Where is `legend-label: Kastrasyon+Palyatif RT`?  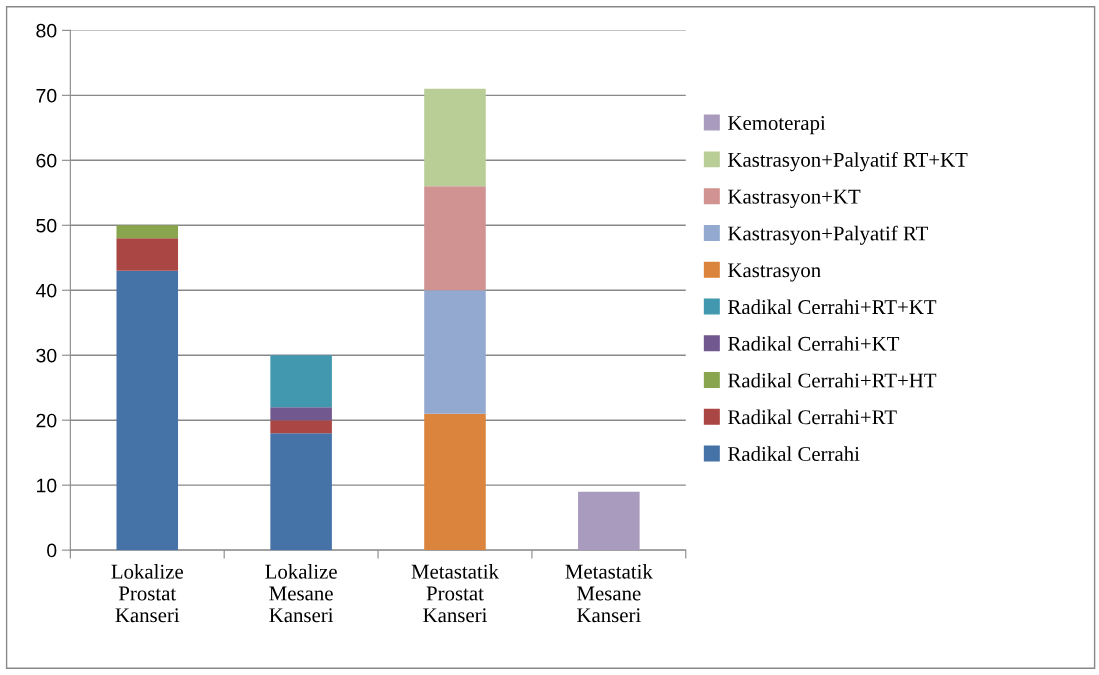
legend-label: Kastrasyon+Palyatif RT is located at coordinates (828, 235).